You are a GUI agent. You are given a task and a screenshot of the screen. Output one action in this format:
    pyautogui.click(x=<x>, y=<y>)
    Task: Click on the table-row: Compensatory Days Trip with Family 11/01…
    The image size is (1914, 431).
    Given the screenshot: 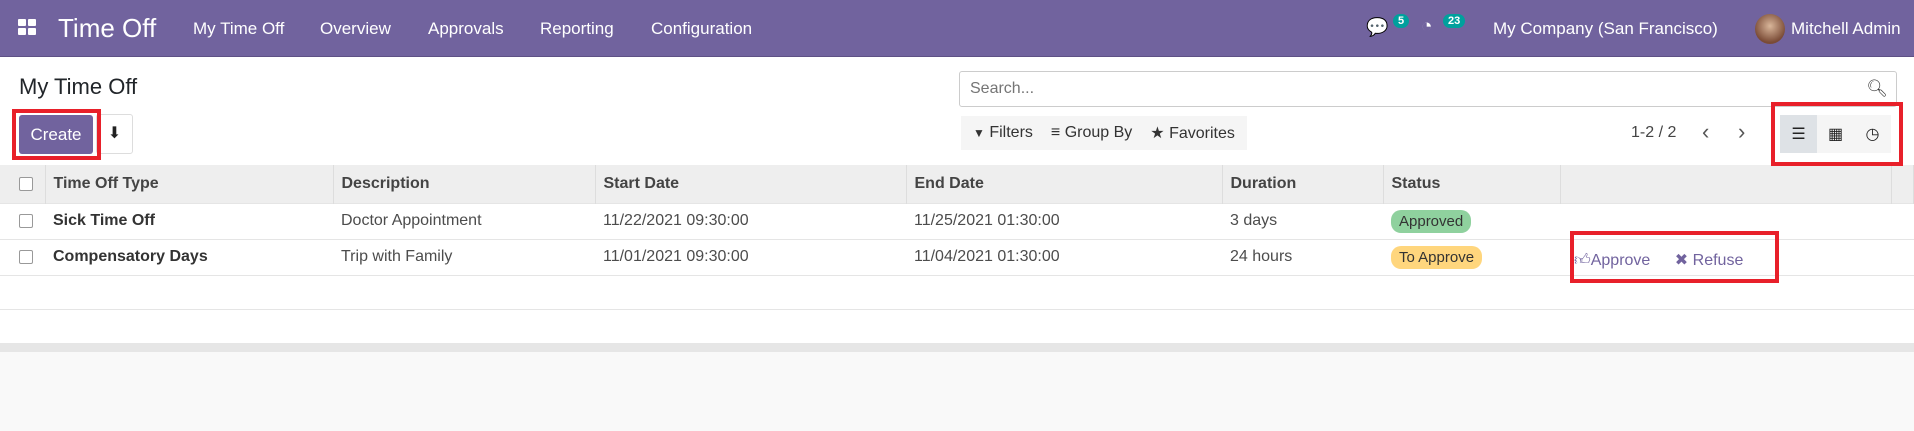 What is the action you would take?
    pyautogui.click(x=957, y=256)
    